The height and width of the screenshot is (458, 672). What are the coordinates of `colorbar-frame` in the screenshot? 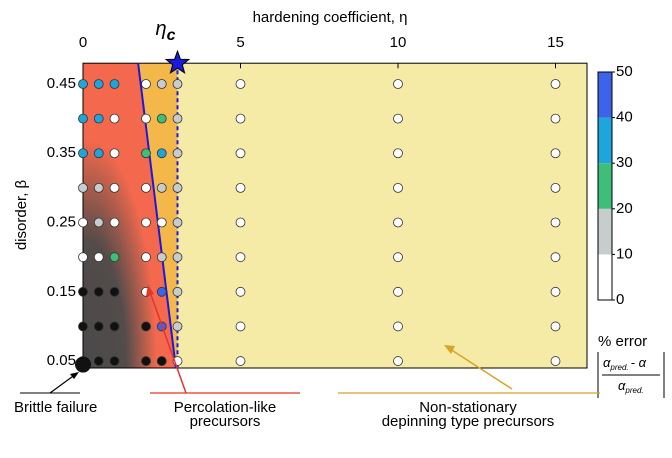 It's located at (605, 186).